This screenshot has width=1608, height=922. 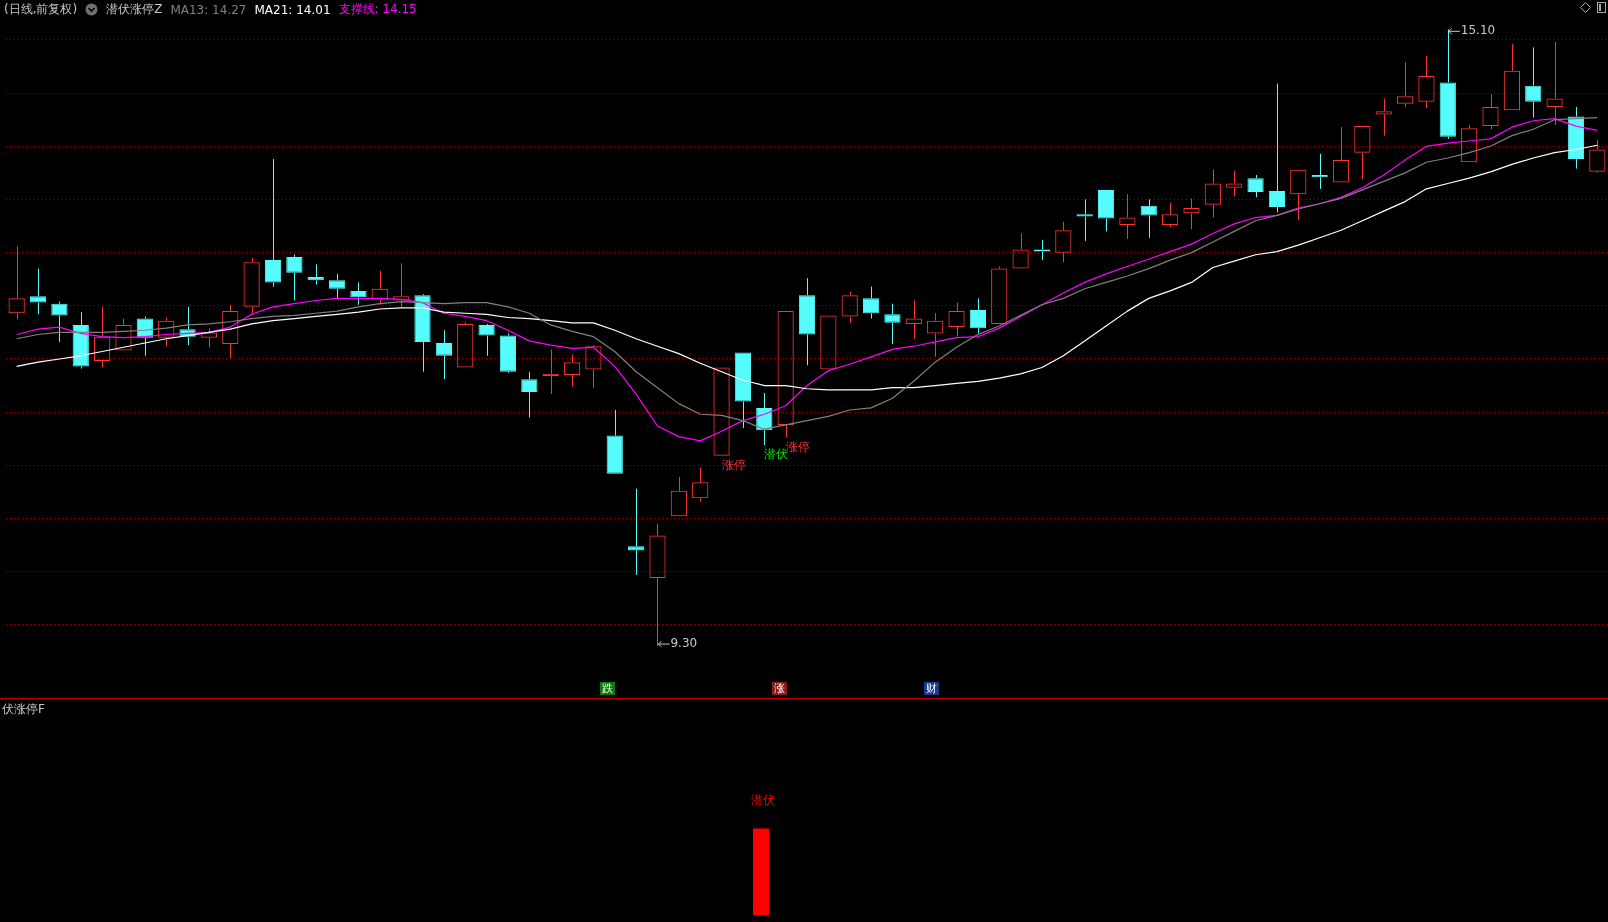 What do you see at coordinates (134, 9) in the screenshot?
I see `chart-subtitle: 潜伏涨停Z` at bounding box center [134, 9].